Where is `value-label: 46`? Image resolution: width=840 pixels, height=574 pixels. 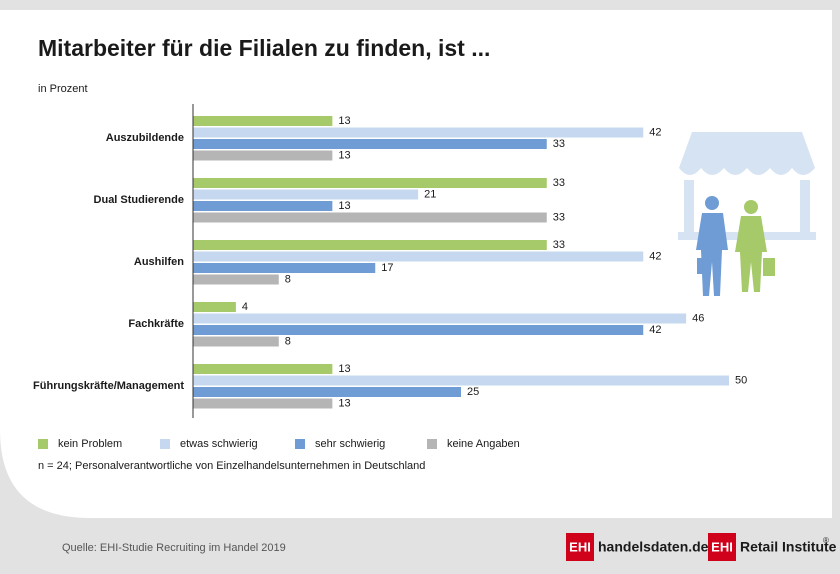
value-label: 46 is located at coordinates (698, 318).